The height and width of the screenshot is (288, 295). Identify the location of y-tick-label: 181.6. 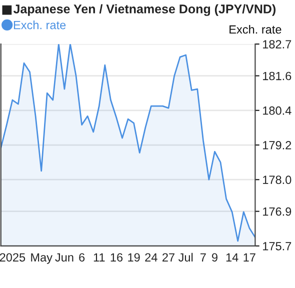
(277, 76).